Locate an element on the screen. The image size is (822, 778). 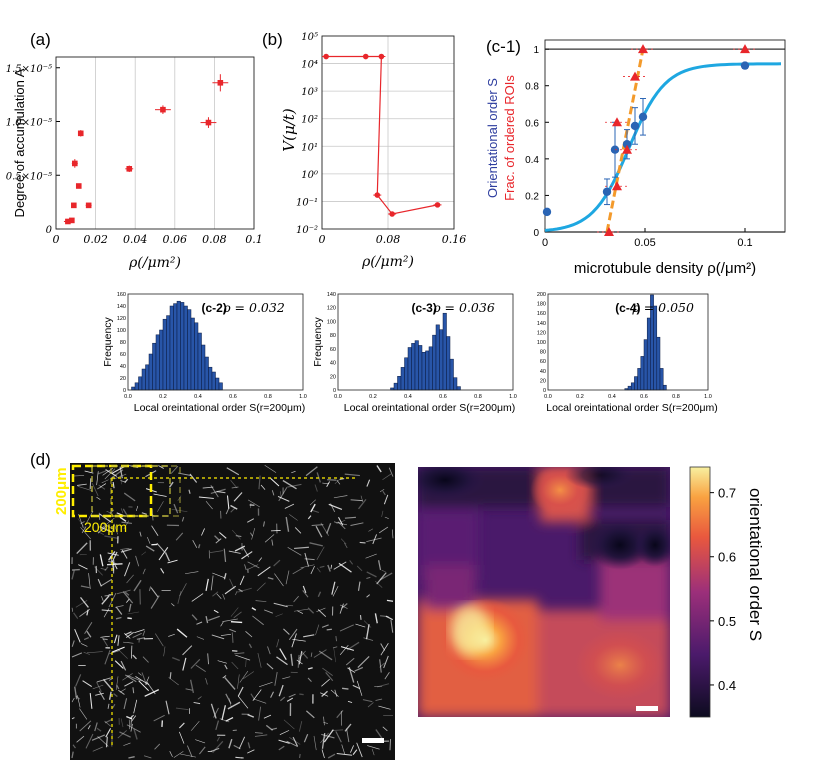
a-xtick-label: 0.04 is located at coordinates (135, 239).